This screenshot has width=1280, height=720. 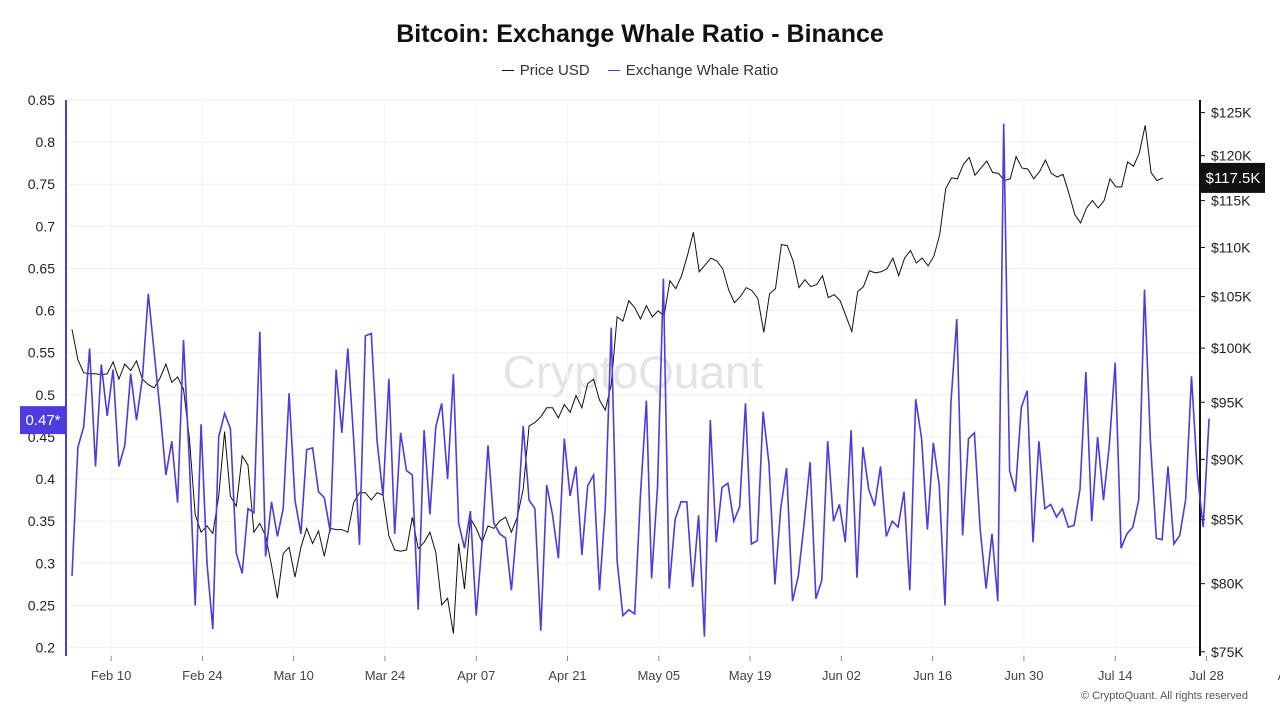 I want to click on ratio-current-label: 0.47*, so click(x=42, y=420).